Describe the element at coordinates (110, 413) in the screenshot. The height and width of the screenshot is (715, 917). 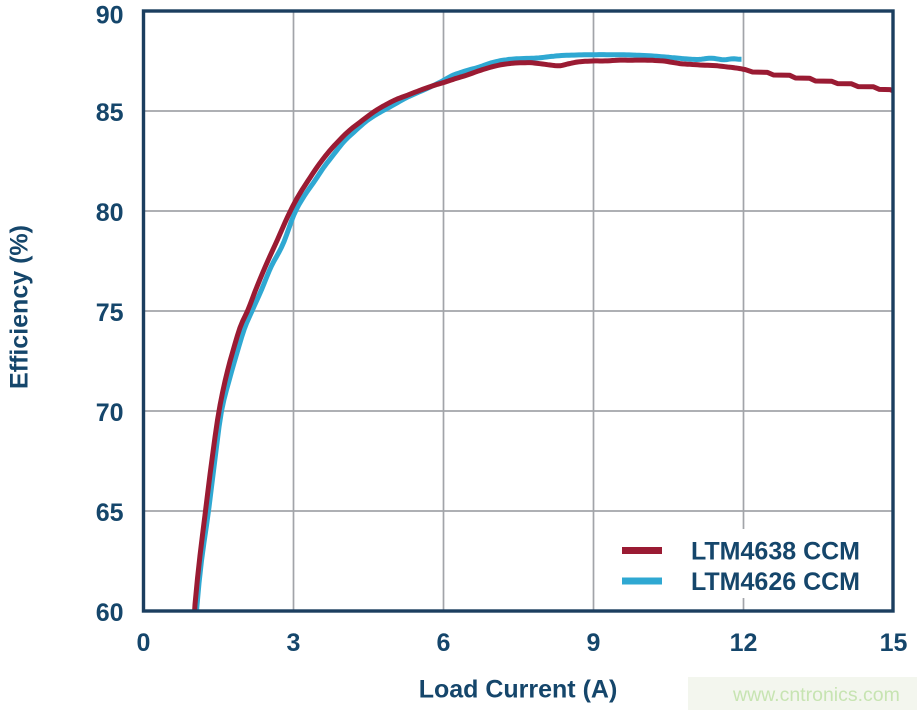
I see `svg-text: 70` at that location.